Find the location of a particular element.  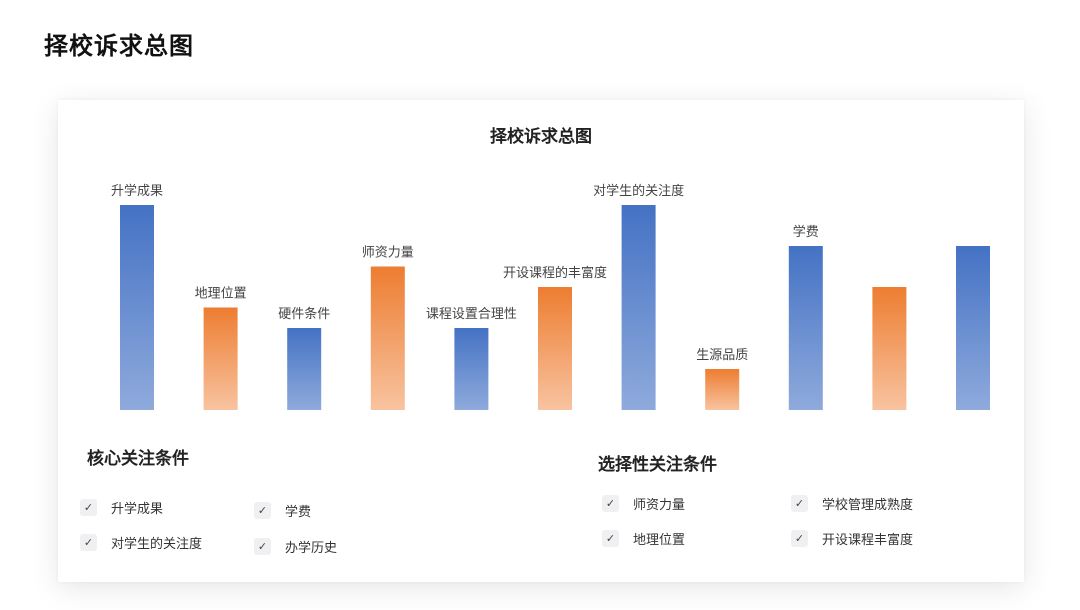

core-item: ✓ 升学成果 is located at coordinates (121, 507).